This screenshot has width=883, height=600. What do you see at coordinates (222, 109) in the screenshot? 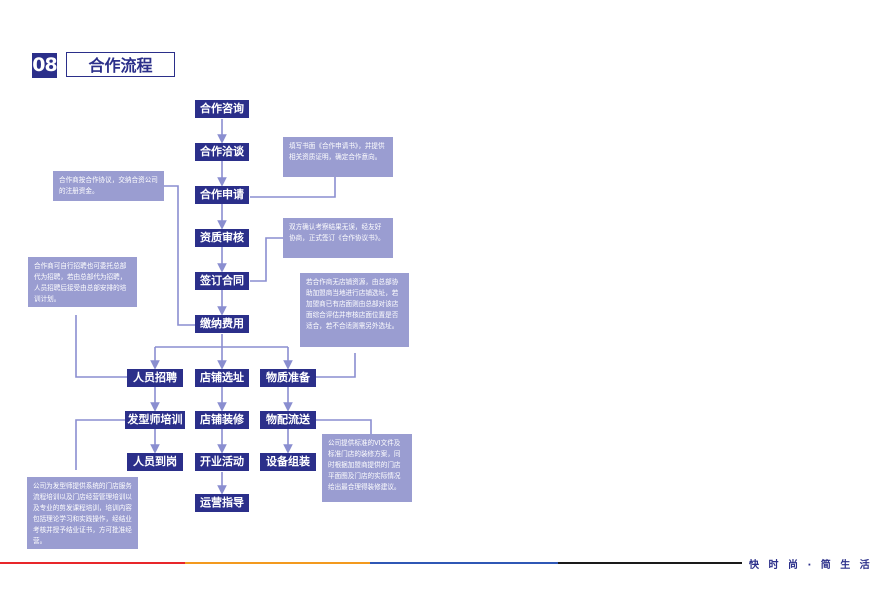
I see `step-consult: 合作咨询` at bounding box center [222, 109].